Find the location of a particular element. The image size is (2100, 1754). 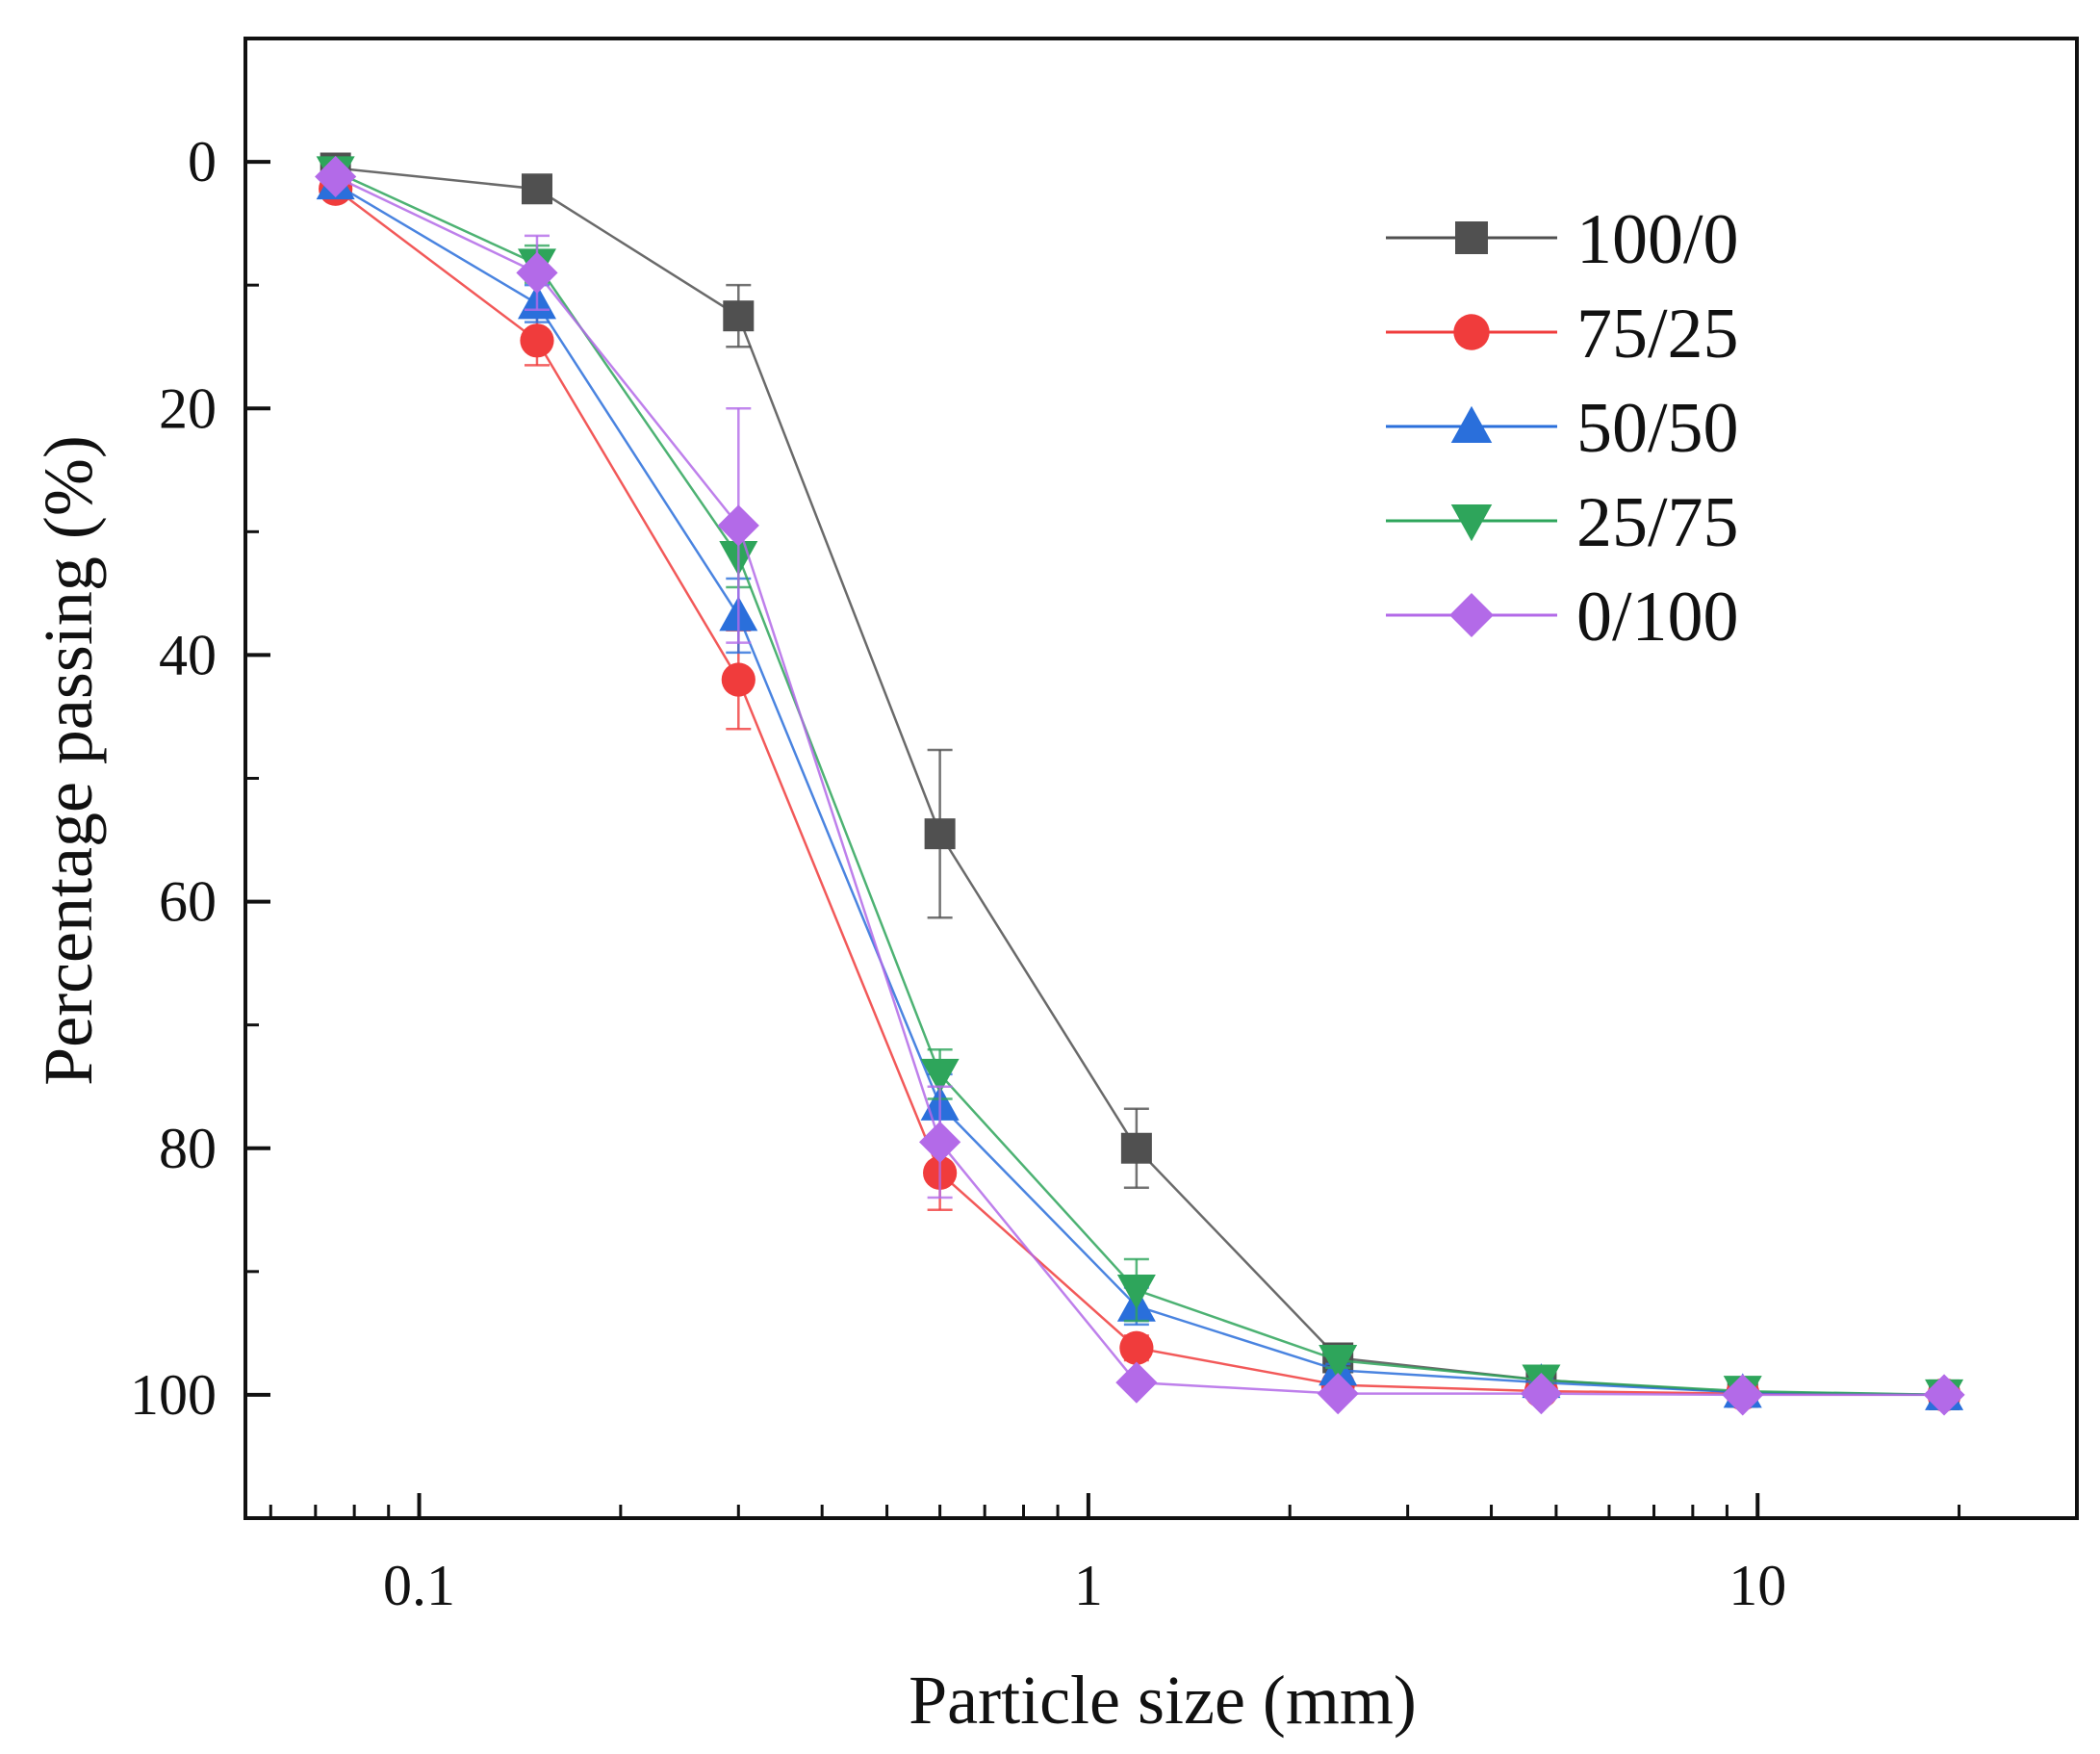

x-tick-label: 0.1 is located at coordinates (419, 1585).